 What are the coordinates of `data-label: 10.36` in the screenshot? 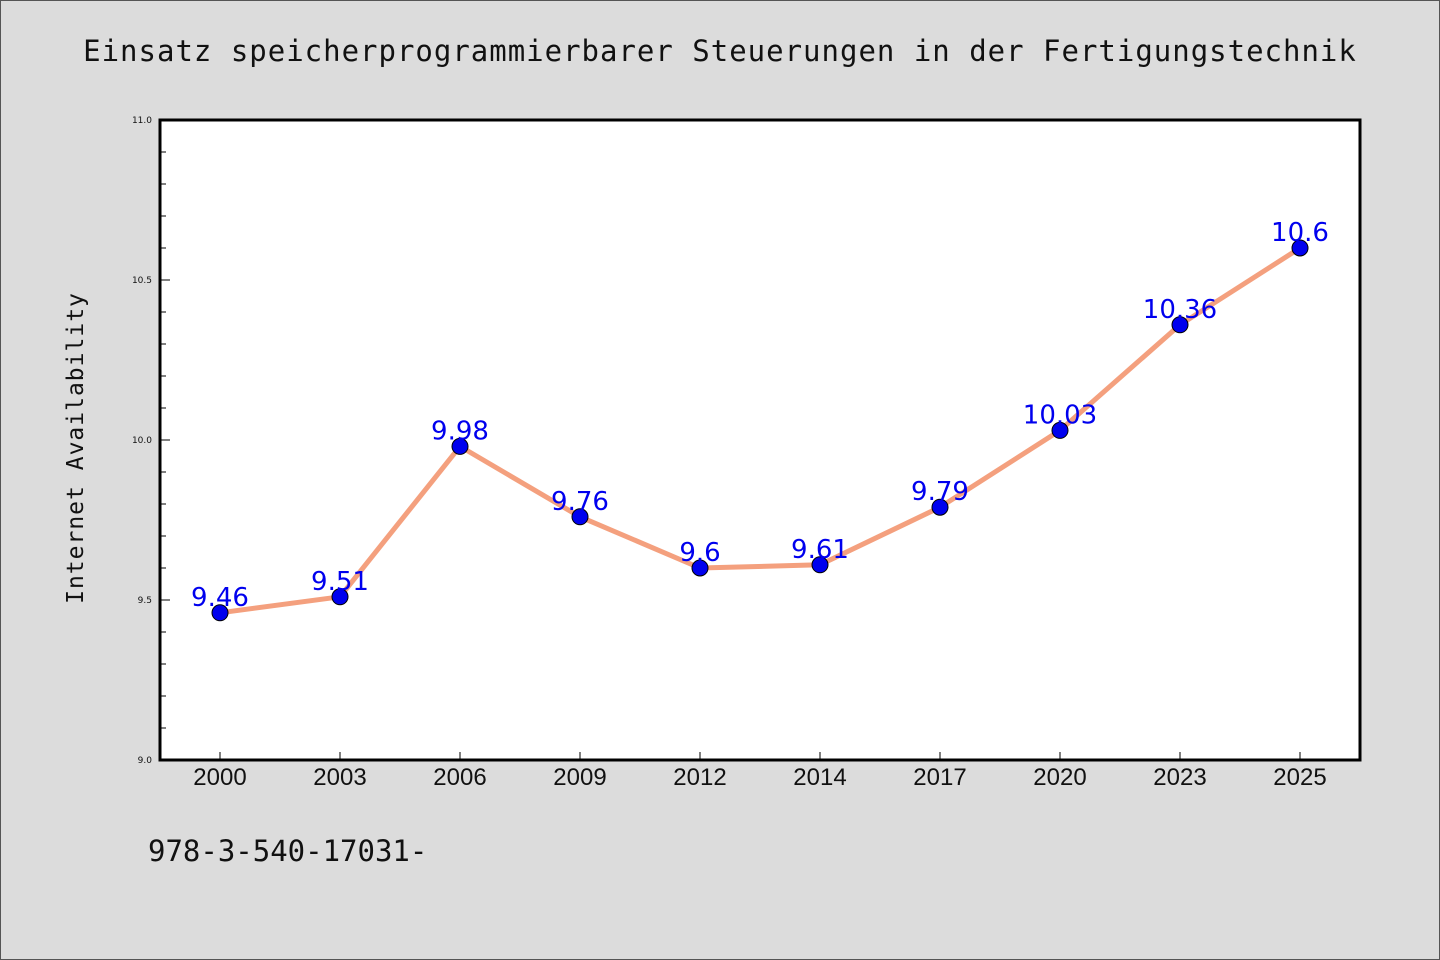 It's located at (1180, 310).